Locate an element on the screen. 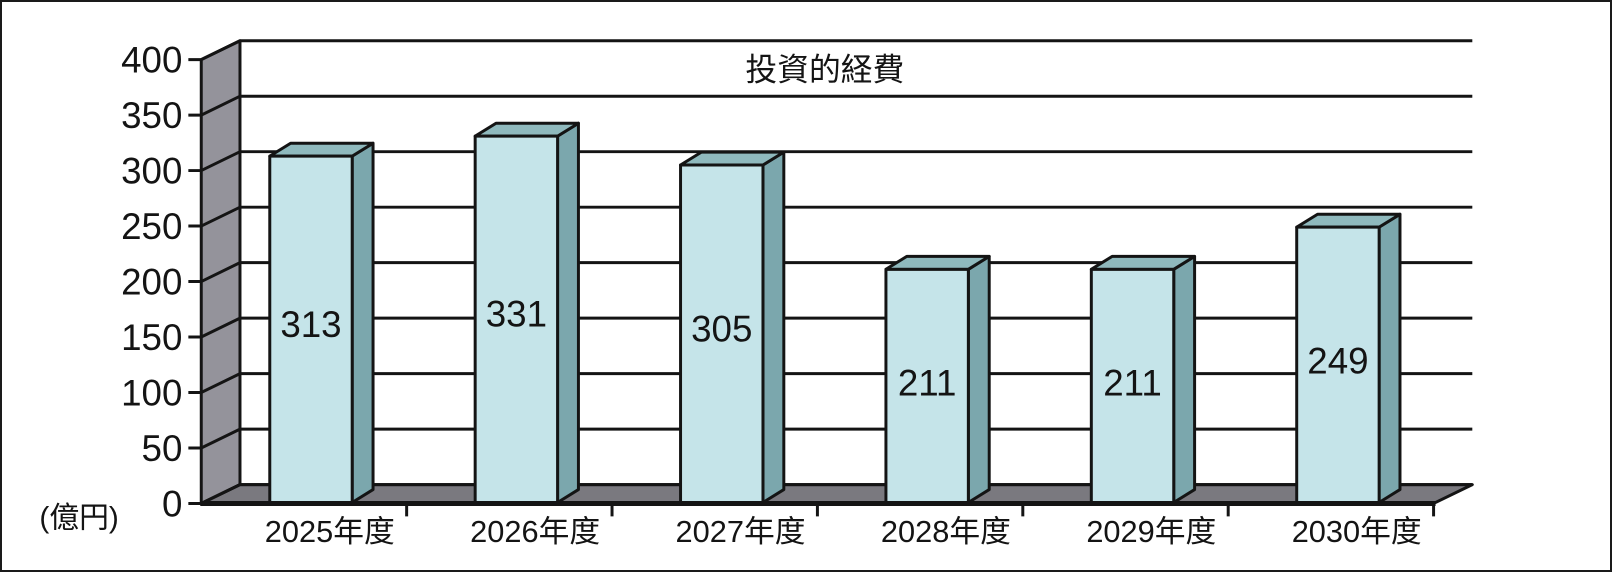 This screenshot has width=1612, height=572. chart-axis: 2025年度 2026年度 2027年度 2028年度 2029年度 2030年度 is located at coordinates (818, 524).